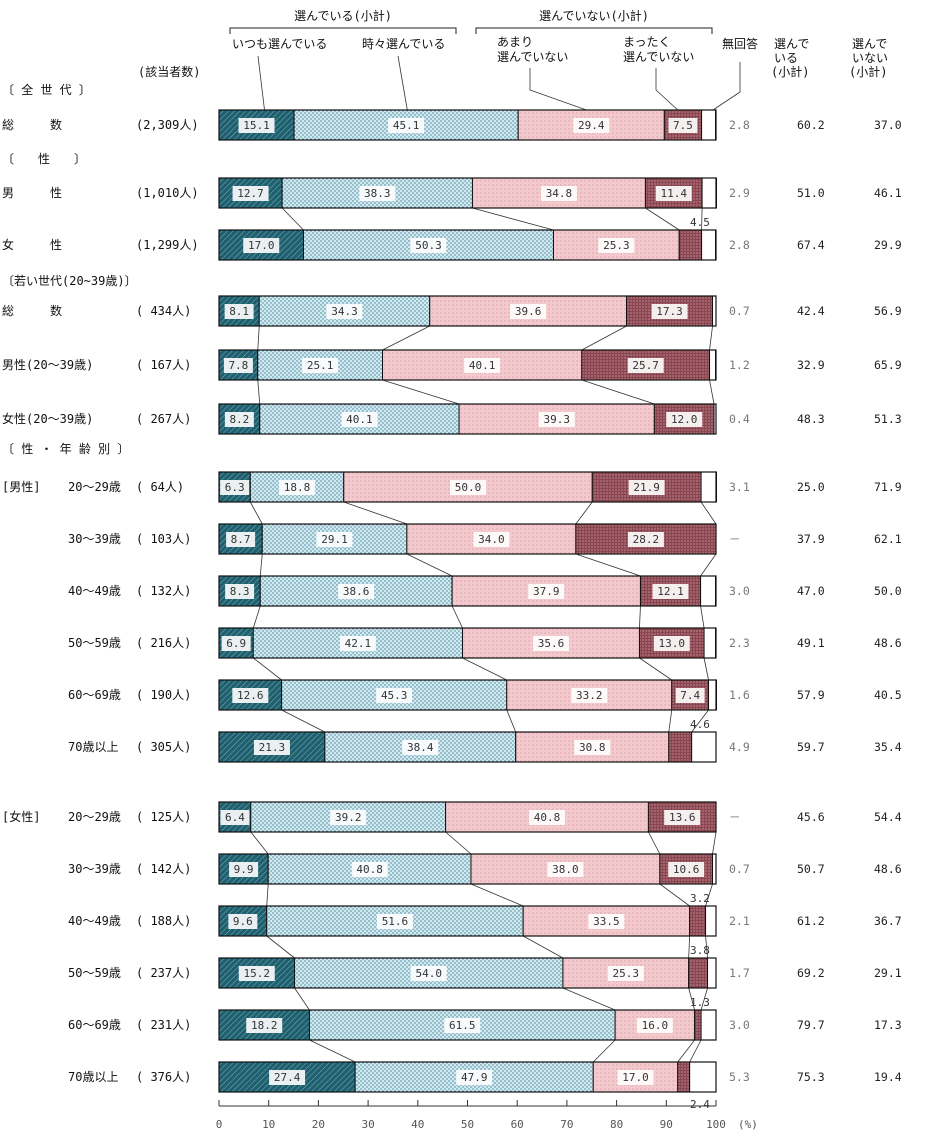  Describe the element at coordinates (811, 311) in the screenshot. I see `selected-subtotal: 42.4` at that location.